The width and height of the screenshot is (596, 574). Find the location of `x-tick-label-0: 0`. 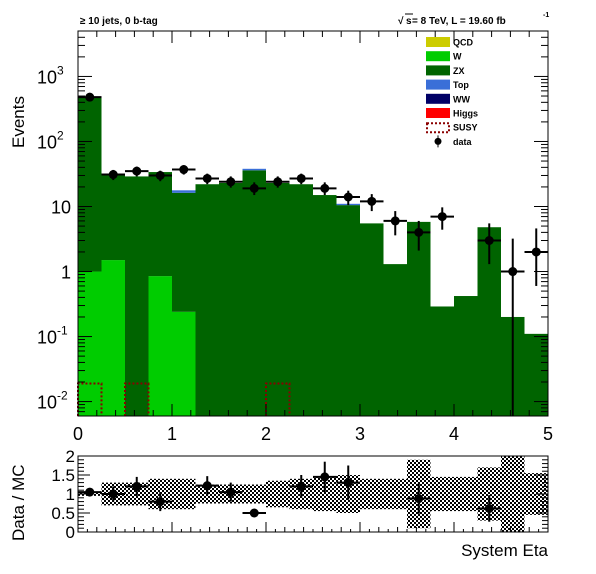

x-tick-label-0: 0 is located at coordinates (78, 434).